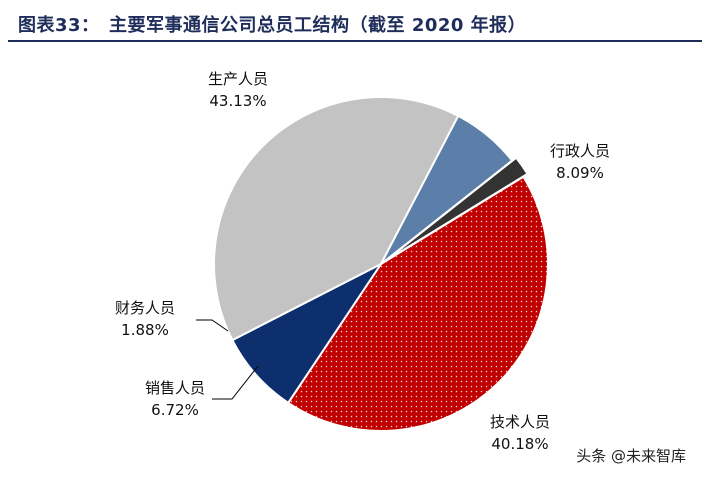 The width and height of the screenshot is (710, 482). I want to click on slice-label-4: 财务人员, so click(145, 308).